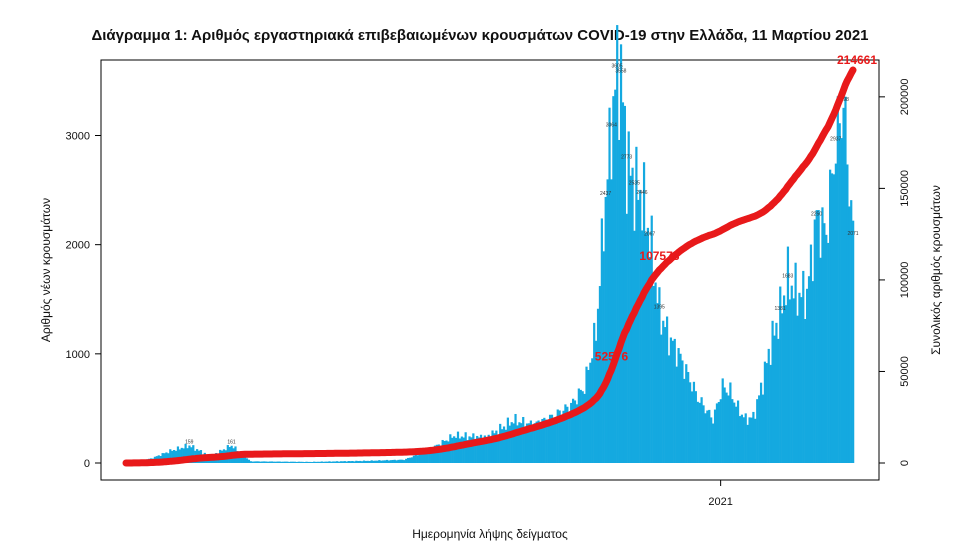 The height and width of the screenshot is (545, 959). What do you see at coordinates (78, 246) in the screenshot?
I see `left-tick-label: 2000` at bounding box center [78, 246].